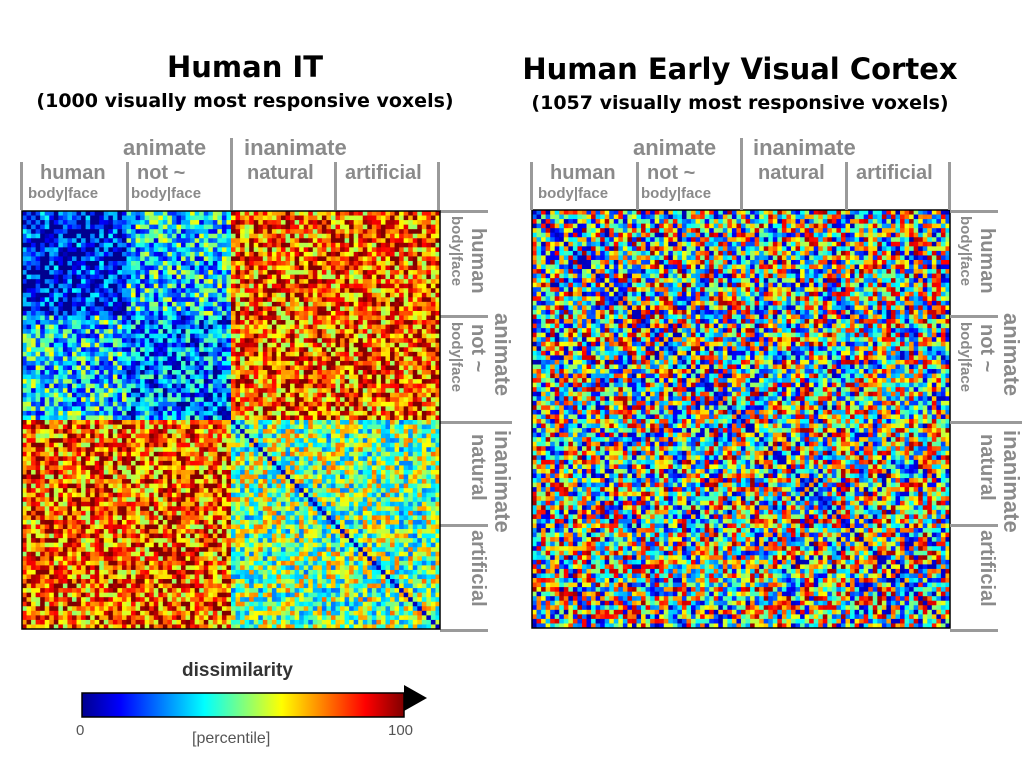  What do you see at coordinates (456, 357) in the screenshot?
I see `right-label-bodyface-2: body|face` at bounding box center [456, 357].